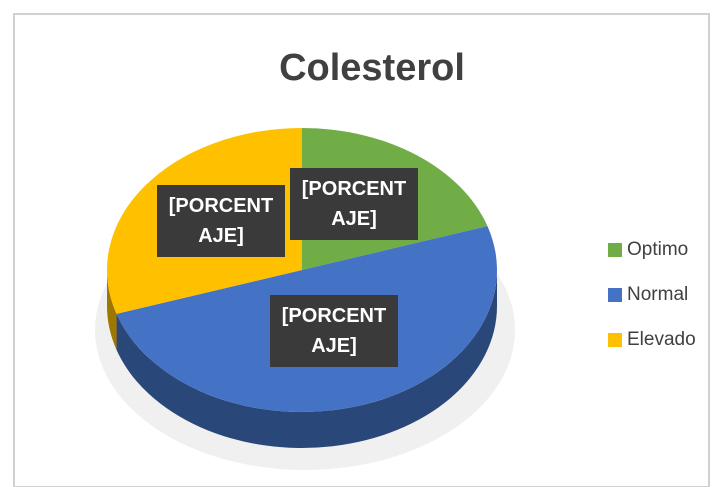 The width and height of the screenshot is (723, 487). What do you see at coordinates (657, 294) in the screenshot?
I see `legend-label: Normal` at bounding box center [657, 294].